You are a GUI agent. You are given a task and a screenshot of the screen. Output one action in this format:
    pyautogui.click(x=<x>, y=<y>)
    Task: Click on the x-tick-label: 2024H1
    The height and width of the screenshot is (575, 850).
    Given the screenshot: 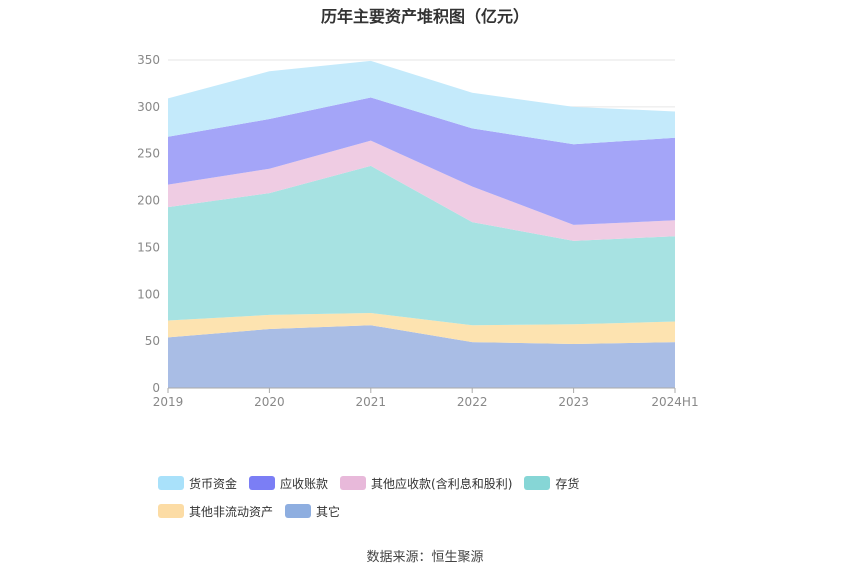 What is the action you would take?
    pyautogui.click(x=674, y=402)
    